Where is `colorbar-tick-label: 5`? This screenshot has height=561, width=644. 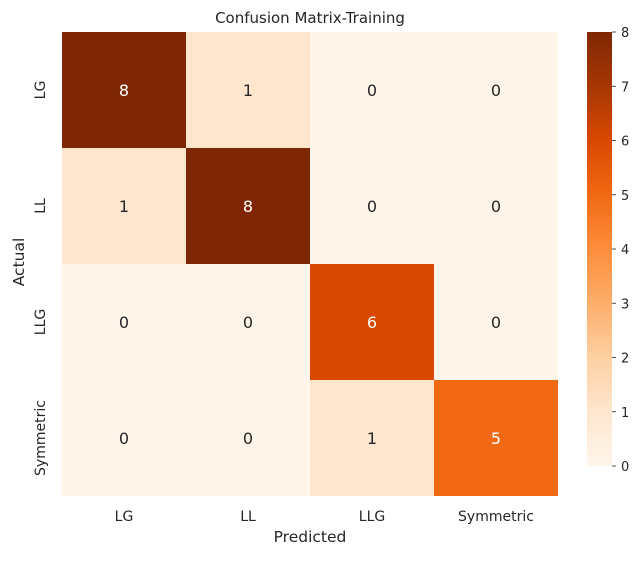 colorbar-tick-label: 5 is located at coordinates (625, 196).